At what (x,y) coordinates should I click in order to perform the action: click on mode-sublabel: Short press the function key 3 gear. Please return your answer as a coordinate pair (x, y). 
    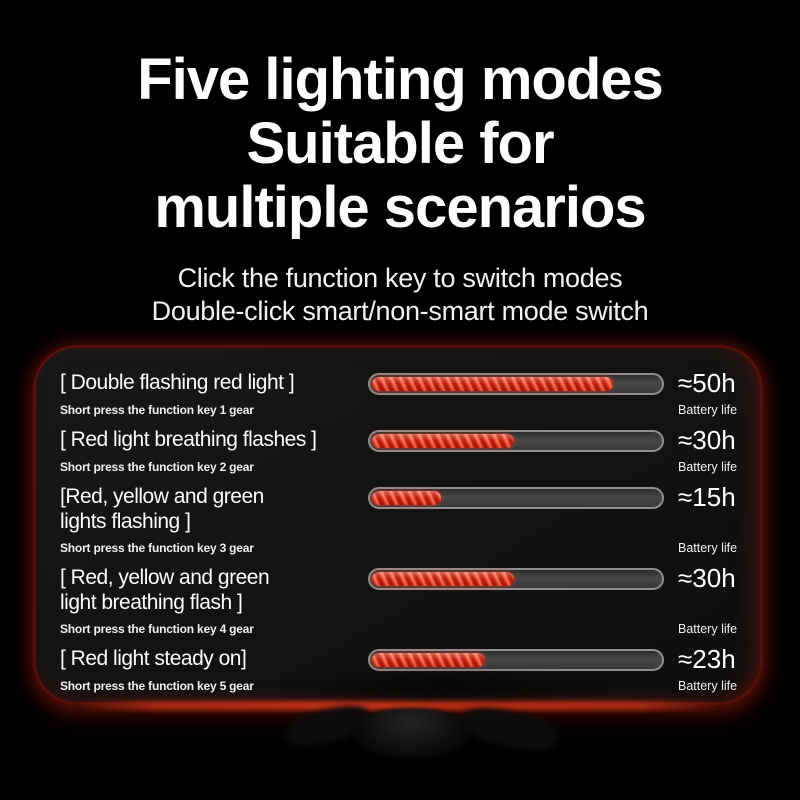
    Looking at the image, I should click on (157, 548).